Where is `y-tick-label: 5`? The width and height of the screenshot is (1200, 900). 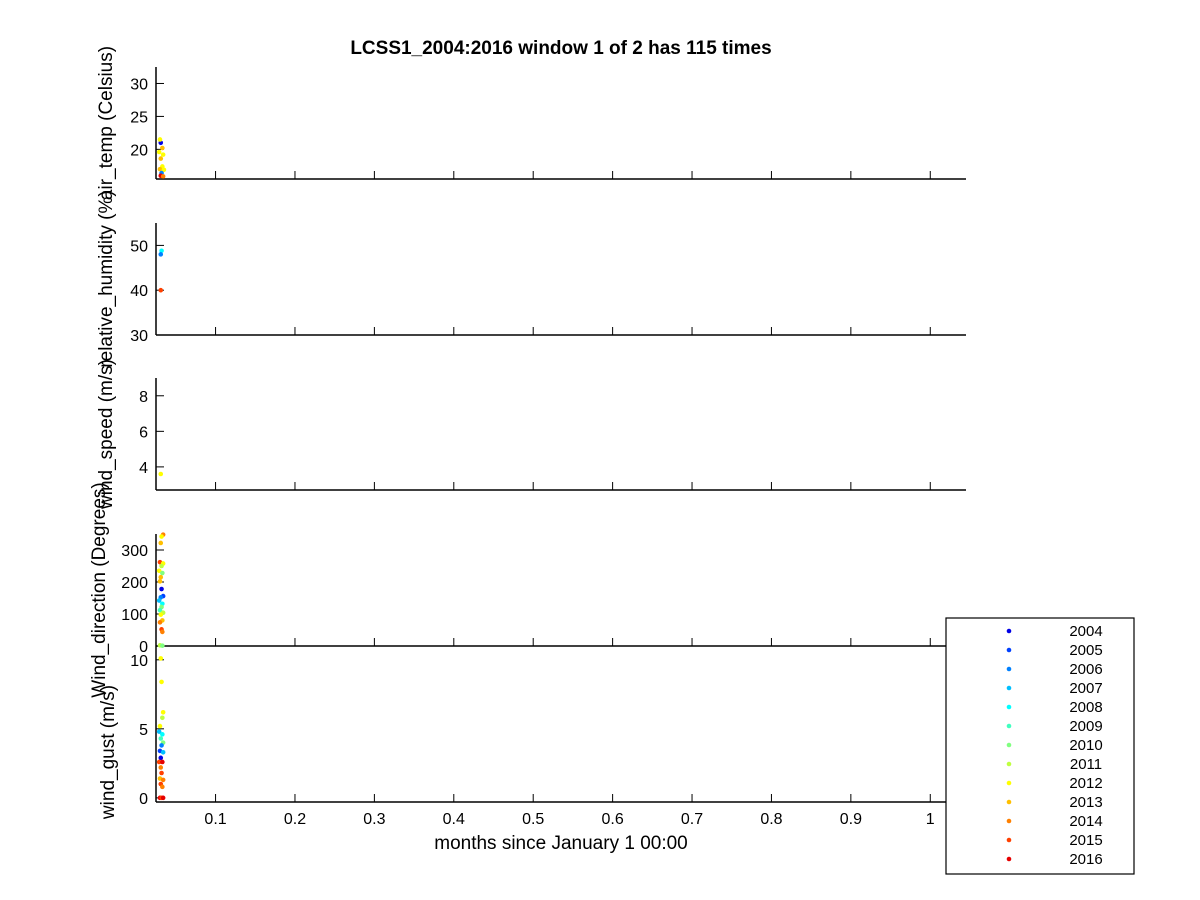
y-tick-label: 5 is located at coordinates (143, 730).